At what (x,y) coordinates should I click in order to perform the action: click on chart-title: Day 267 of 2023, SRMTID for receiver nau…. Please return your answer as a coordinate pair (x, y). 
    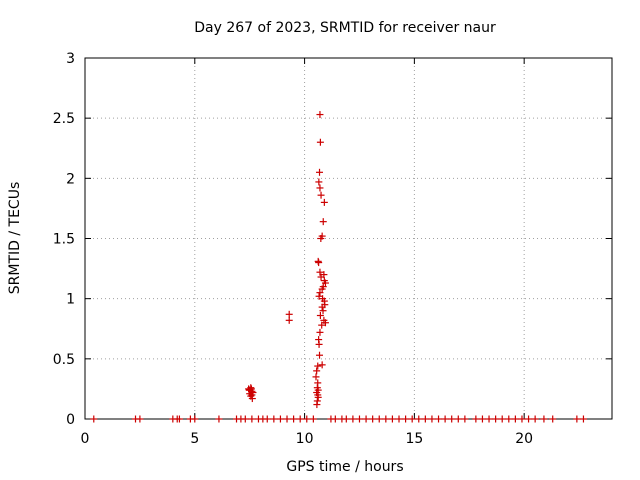
    Looking at the image, I should click on (345, 28).